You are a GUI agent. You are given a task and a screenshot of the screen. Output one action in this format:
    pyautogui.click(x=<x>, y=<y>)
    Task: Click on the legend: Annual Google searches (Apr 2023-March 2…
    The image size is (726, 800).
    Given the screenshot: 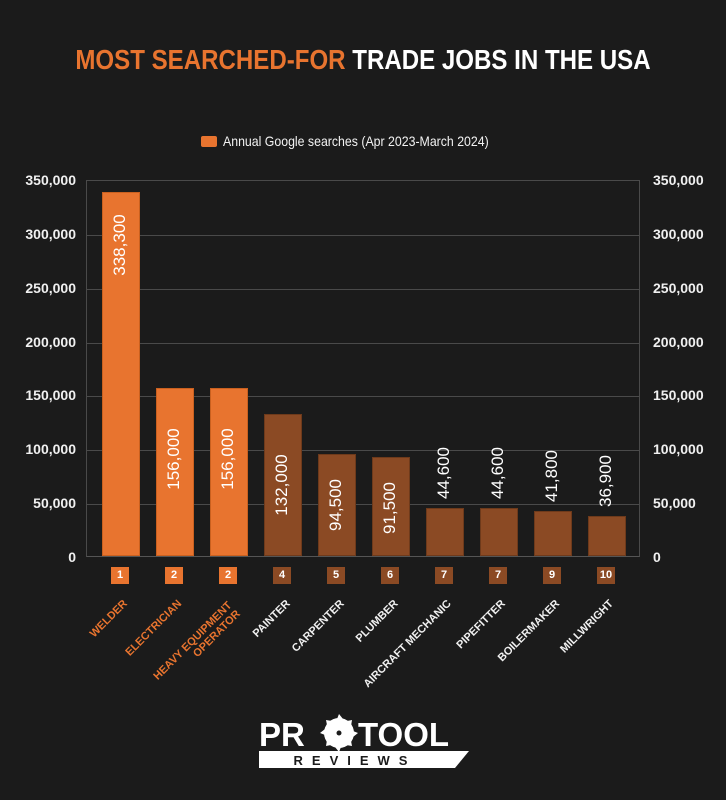 What is the action you would take?
    pyautogui.click(x=363, y=141)
    